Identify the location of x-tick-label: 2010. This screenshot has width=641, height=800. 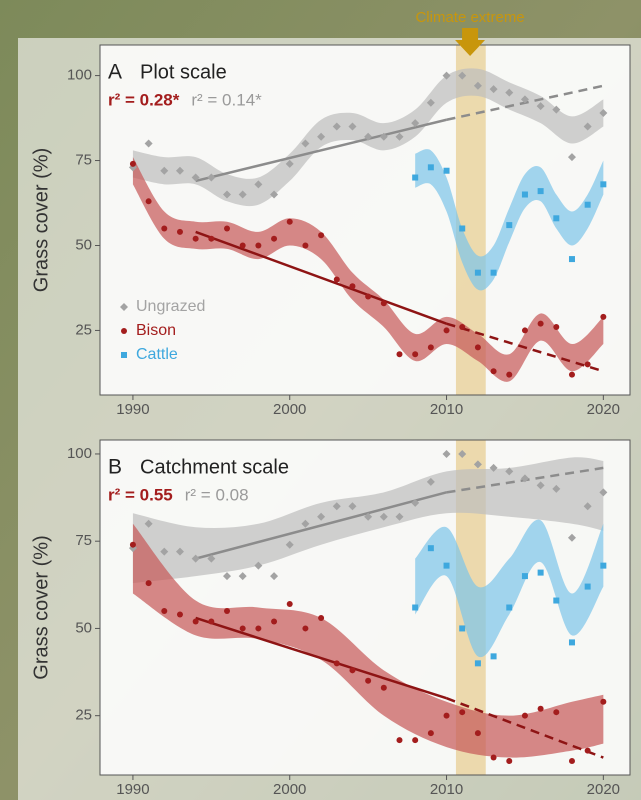
(446, 789).